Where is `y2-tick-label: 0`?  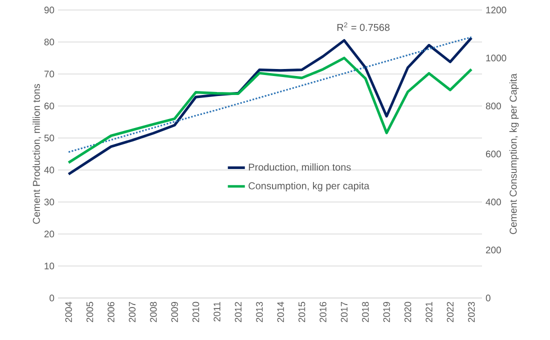
y2-tick-label: 0 is located at coordinates (488, 298).